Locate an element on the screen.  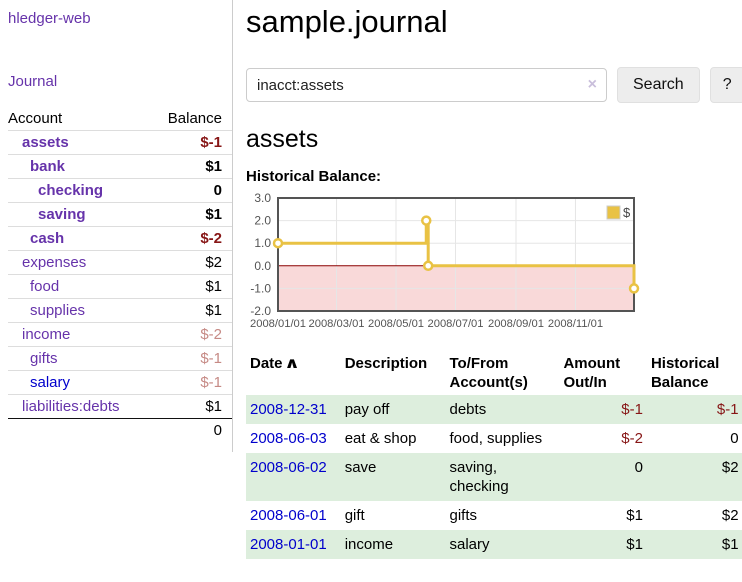
sidebar-item-journal: Journal is located at coordinates (33, 81).